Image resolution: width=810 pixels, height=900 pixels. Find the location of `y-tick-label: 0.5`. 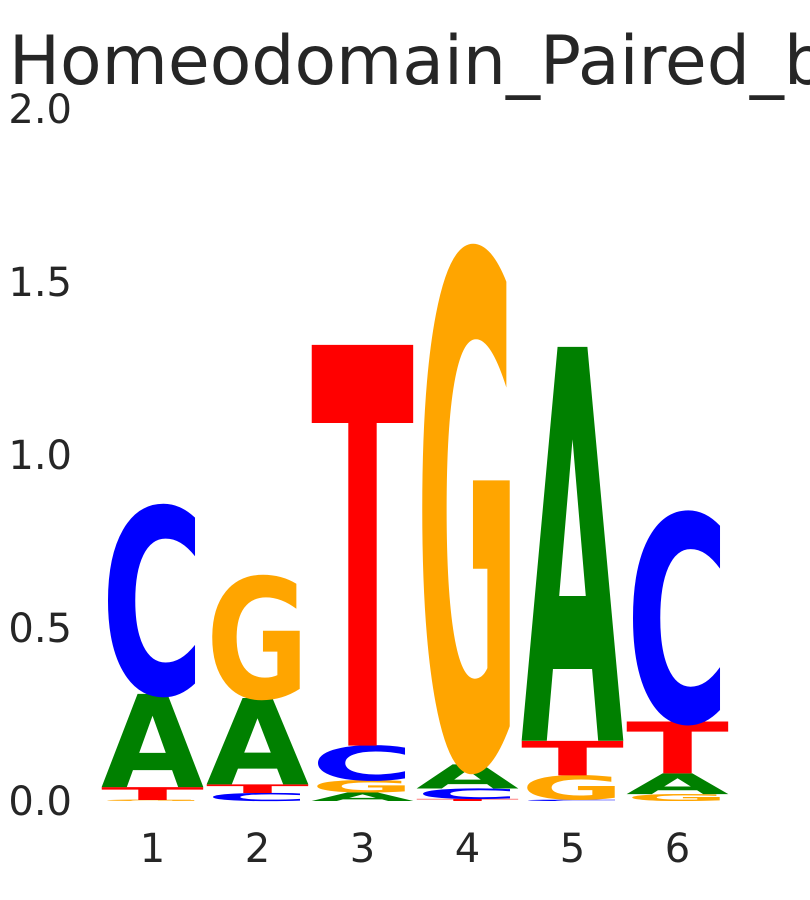

y-tick-label: 0.5 is located at coordinates (40, 629).